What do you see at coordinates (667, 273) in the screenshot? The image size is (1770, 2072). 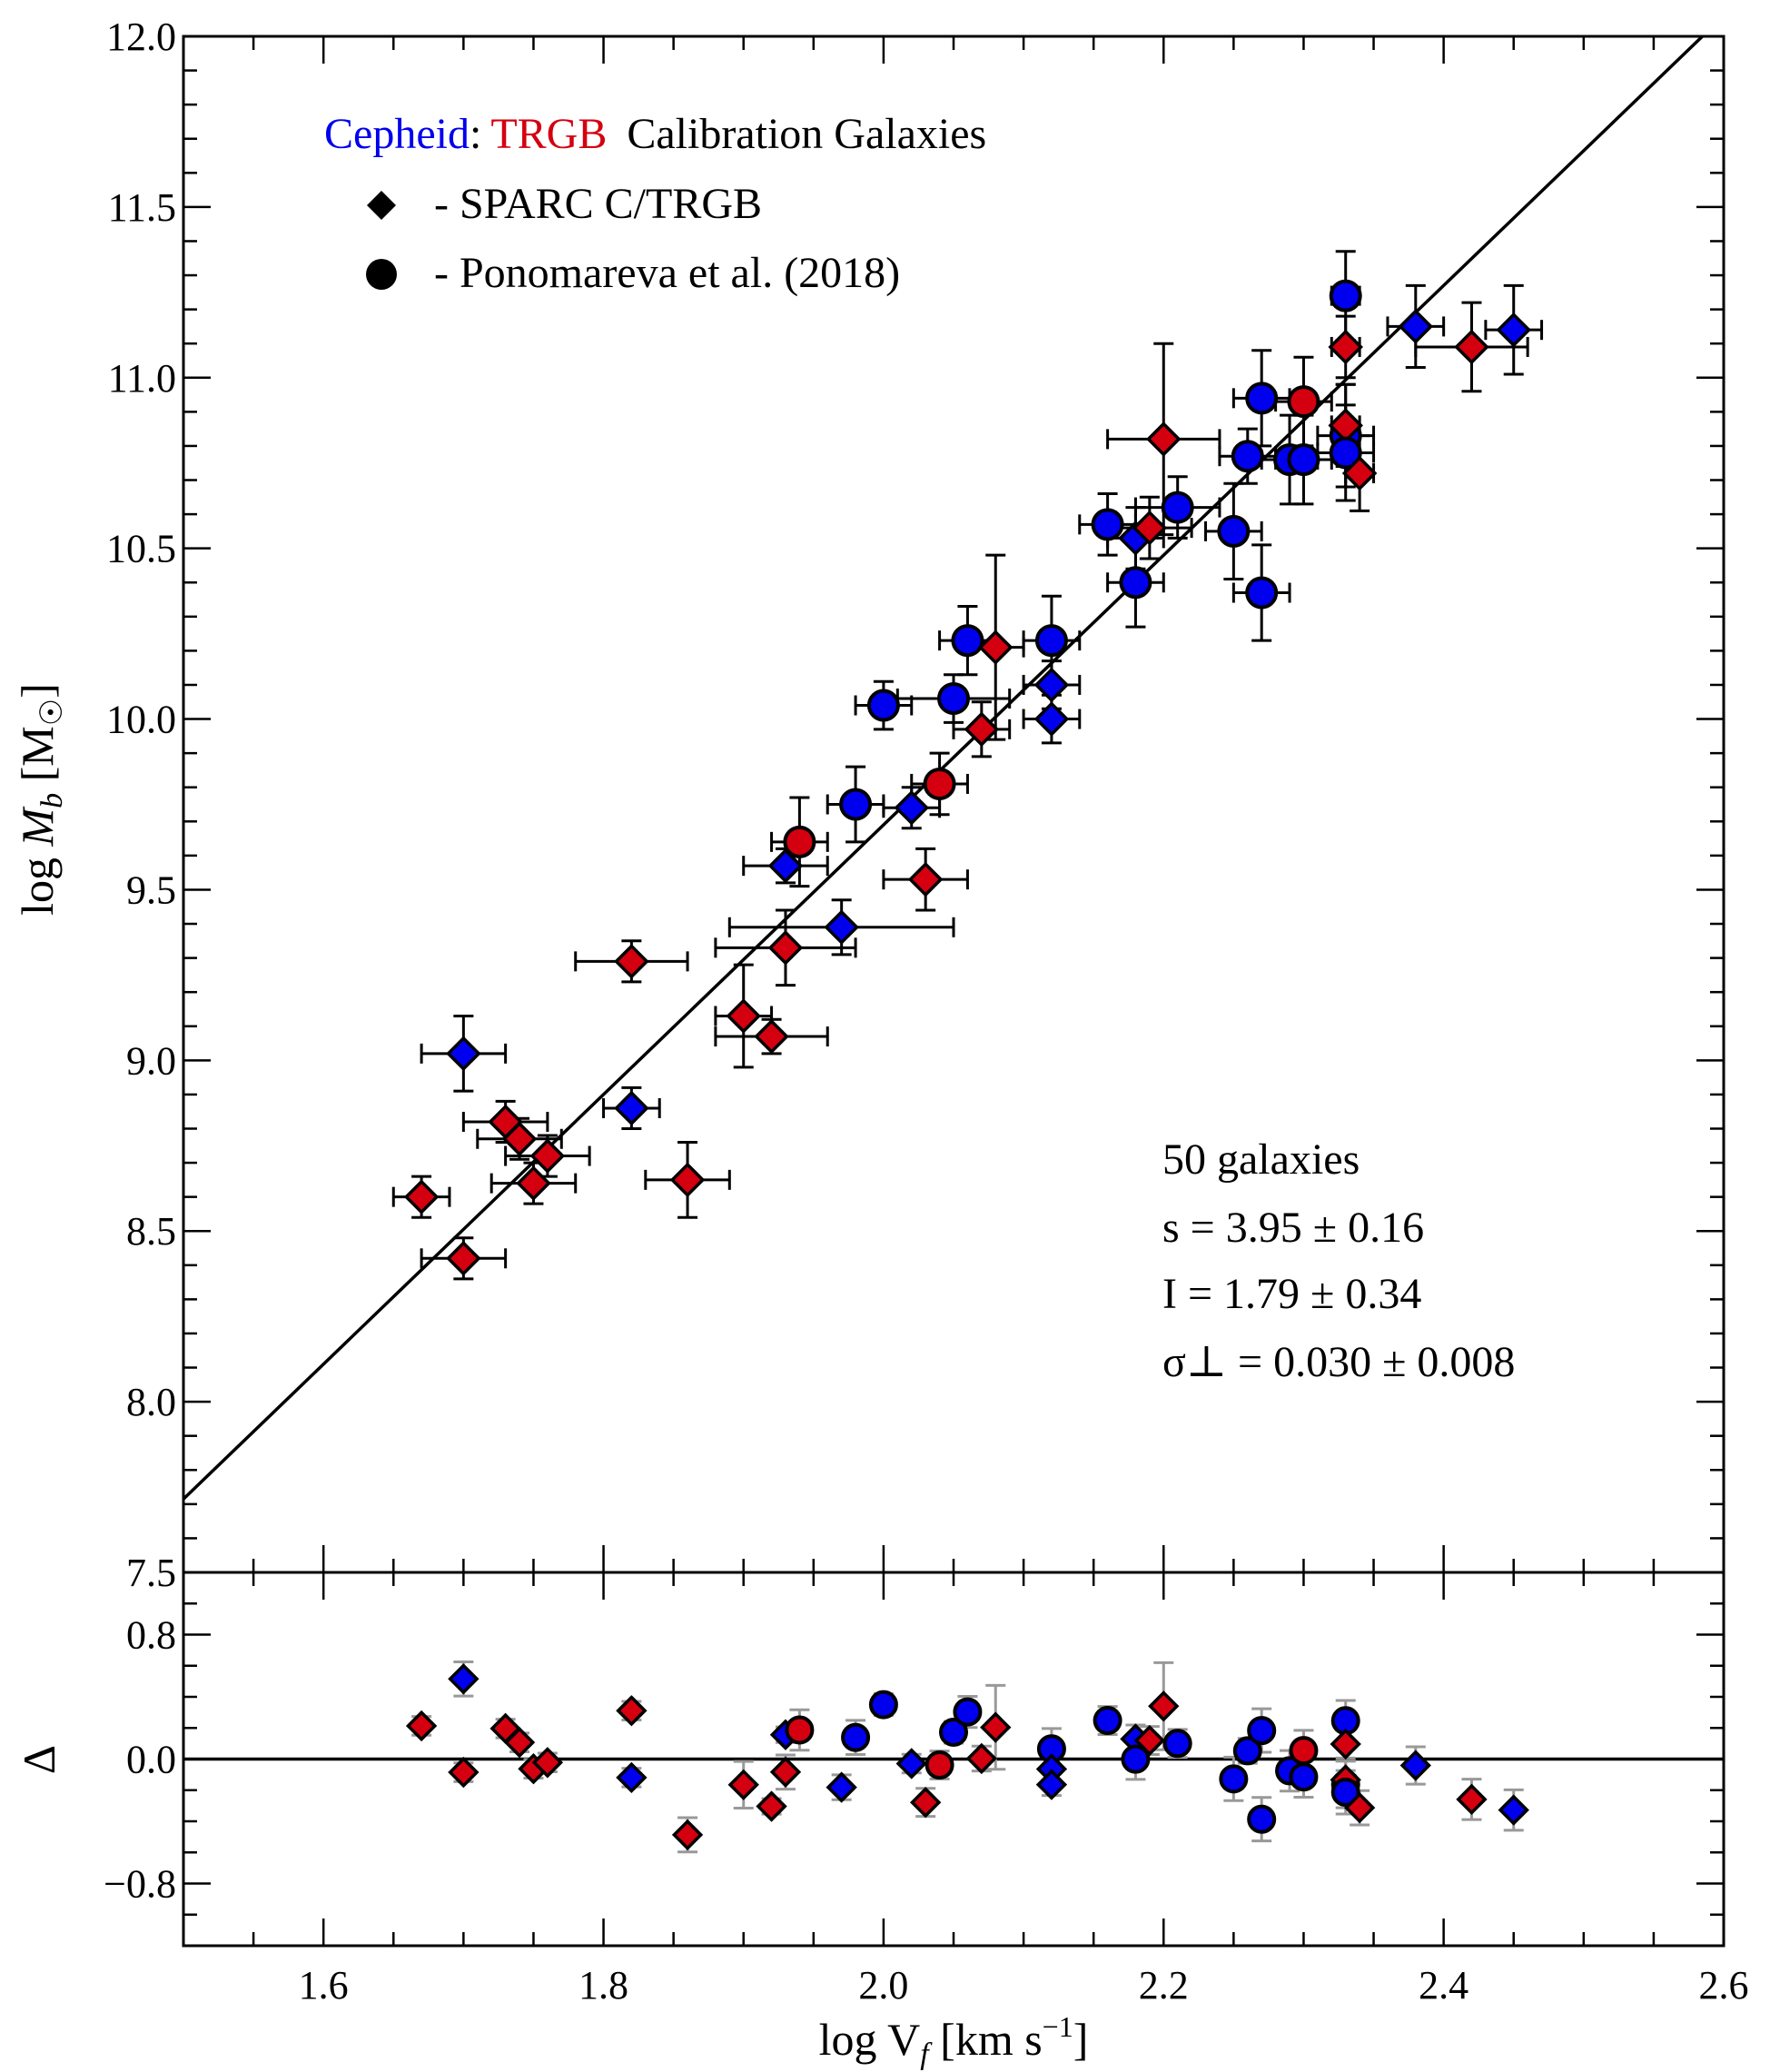 I see `legend-entry-ponomareva: - Ponomareva et al. (2018)` at bounding box center [667, 273].